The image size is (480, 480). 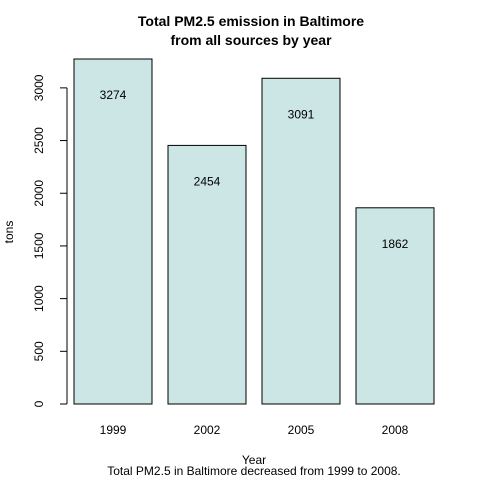 What do you see at coordinates (254, 430) in the screenshot?
I see `x-axis: 1999 2002 2005 2008` at bounding box center [254, 430].